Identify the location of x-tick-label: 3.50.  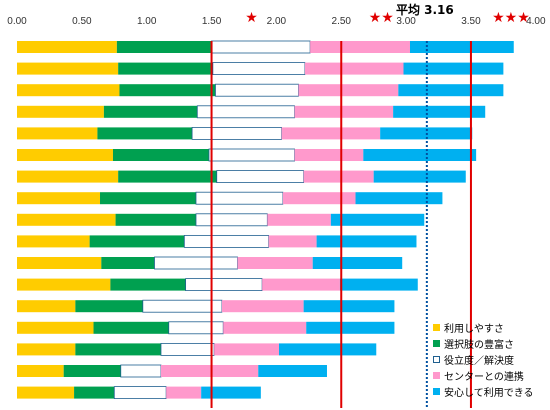
(471, 21).